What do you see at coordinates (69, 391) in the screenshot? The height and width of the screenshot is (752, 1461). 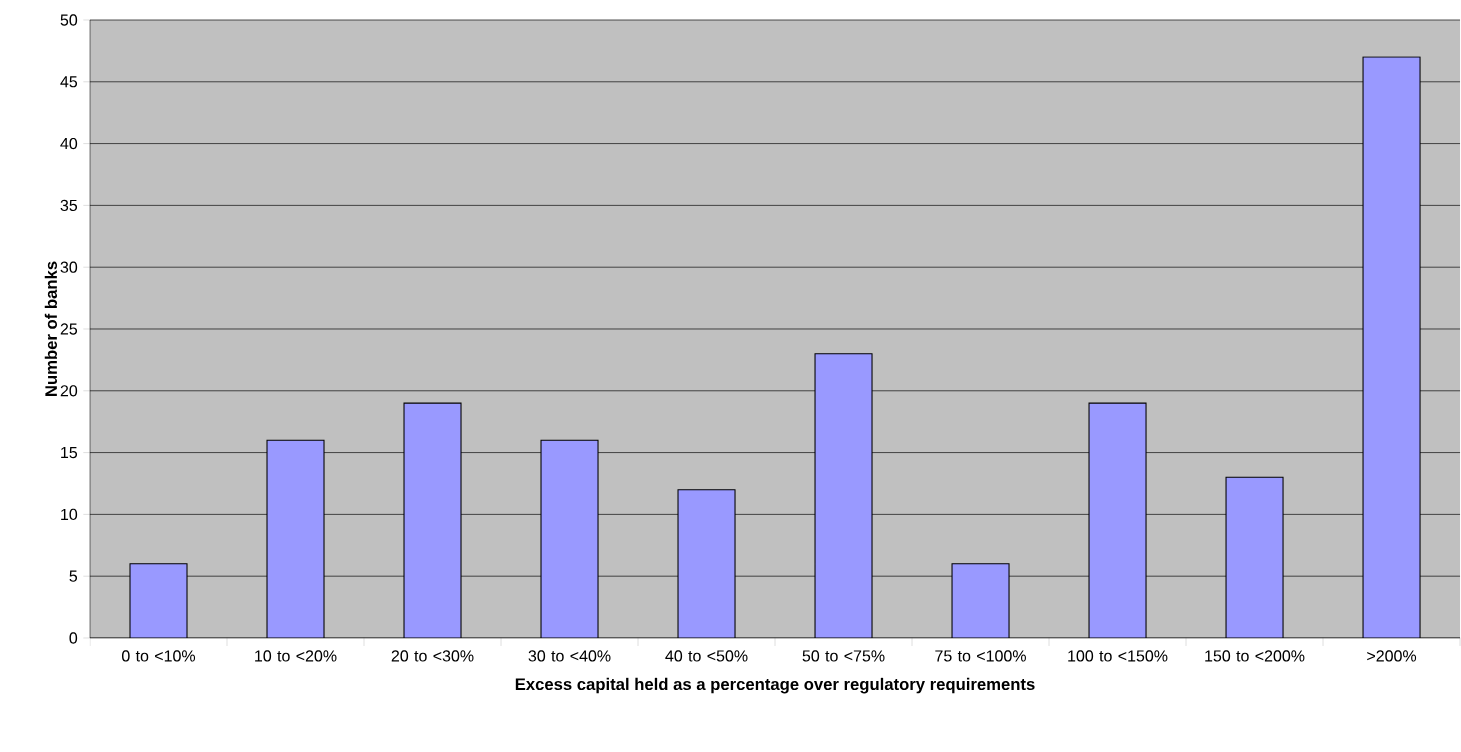 I see `y-tick-label: 20` at bounding box center [69, 391].